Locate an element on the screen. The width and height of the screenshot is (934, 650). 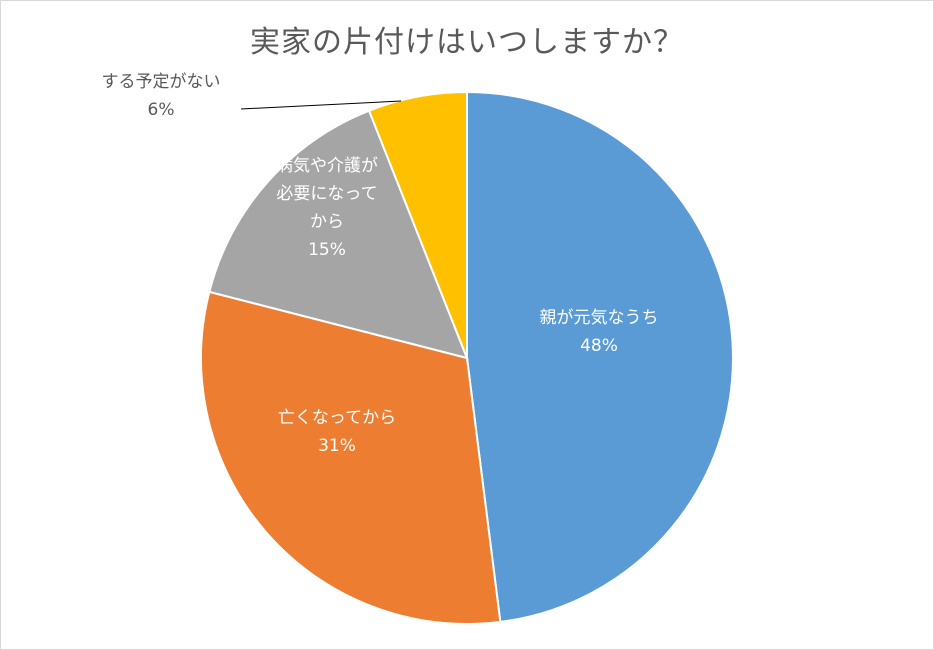
data-label-value: 31% is located at coordinates (337, 446).